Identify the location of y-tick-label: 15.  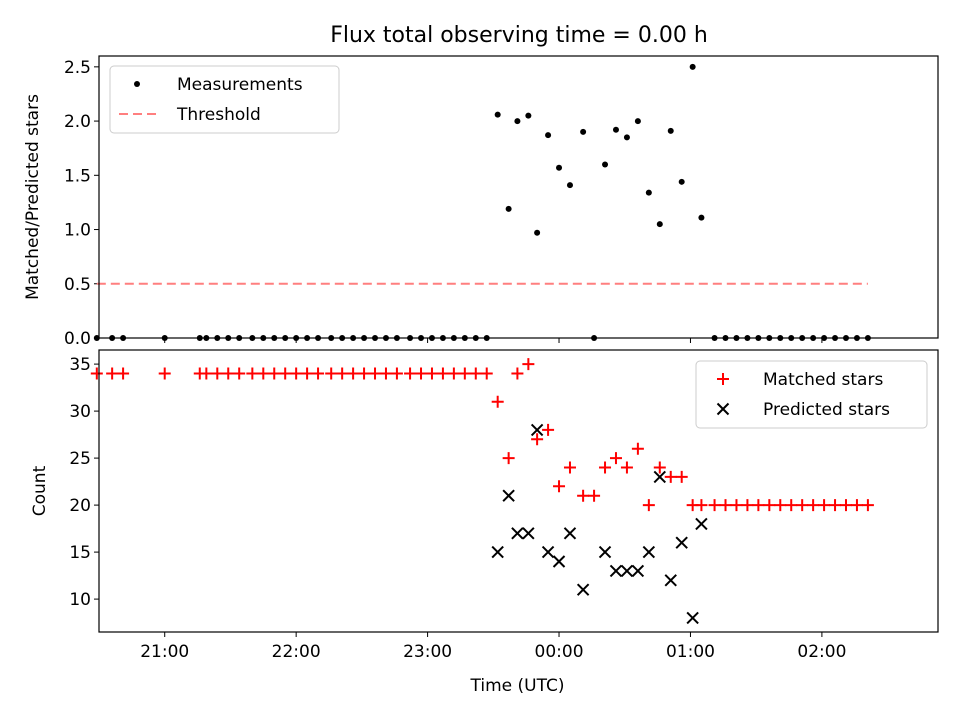
(80, 553).